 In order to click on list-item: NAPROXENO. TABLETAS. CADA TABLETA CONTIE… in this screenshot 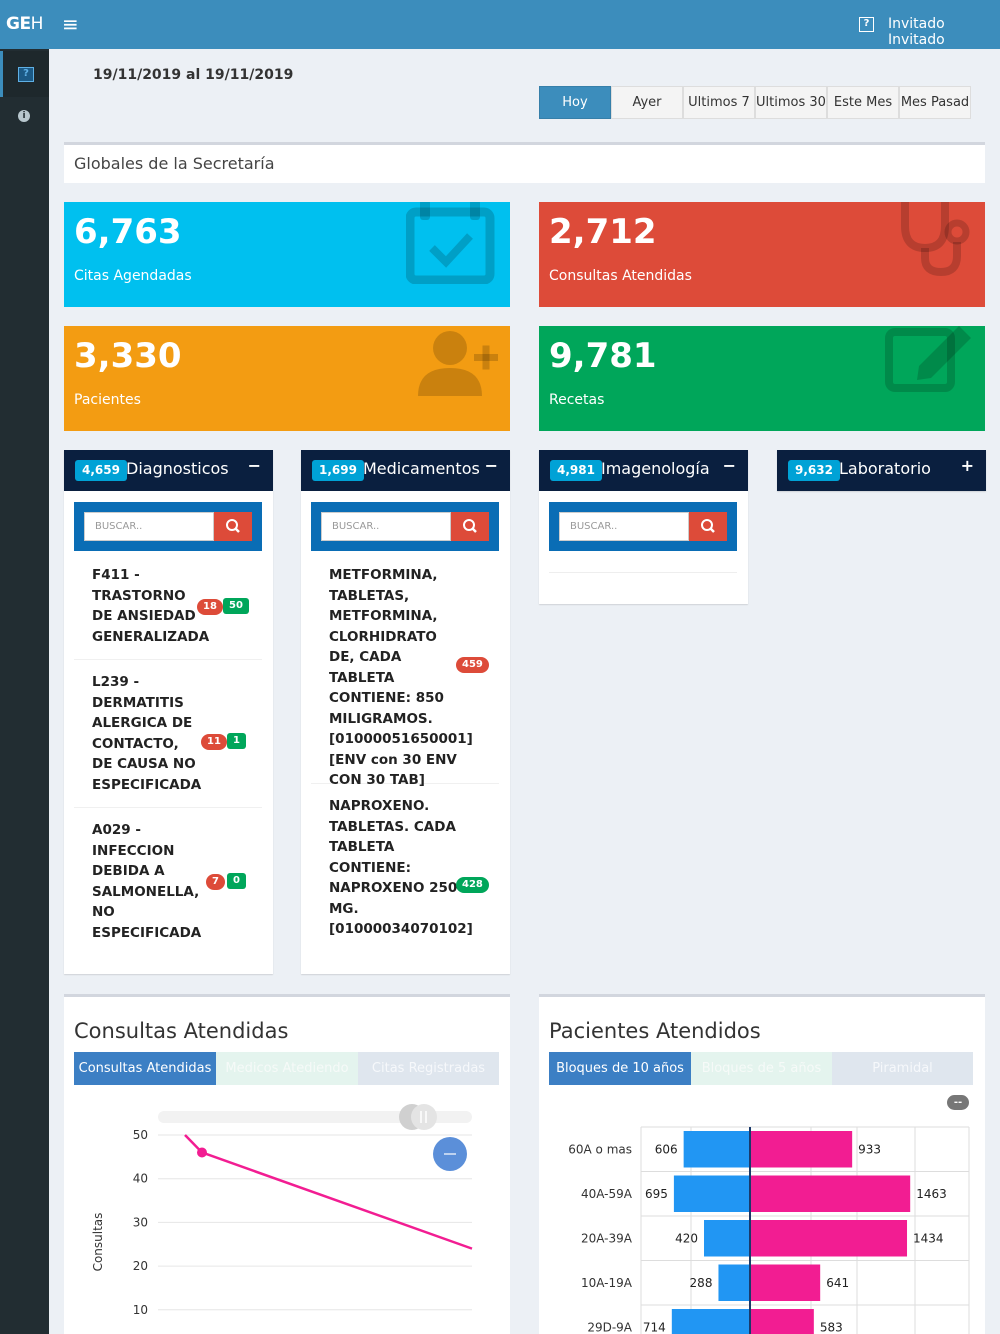, I will do `click(405, 863)`.